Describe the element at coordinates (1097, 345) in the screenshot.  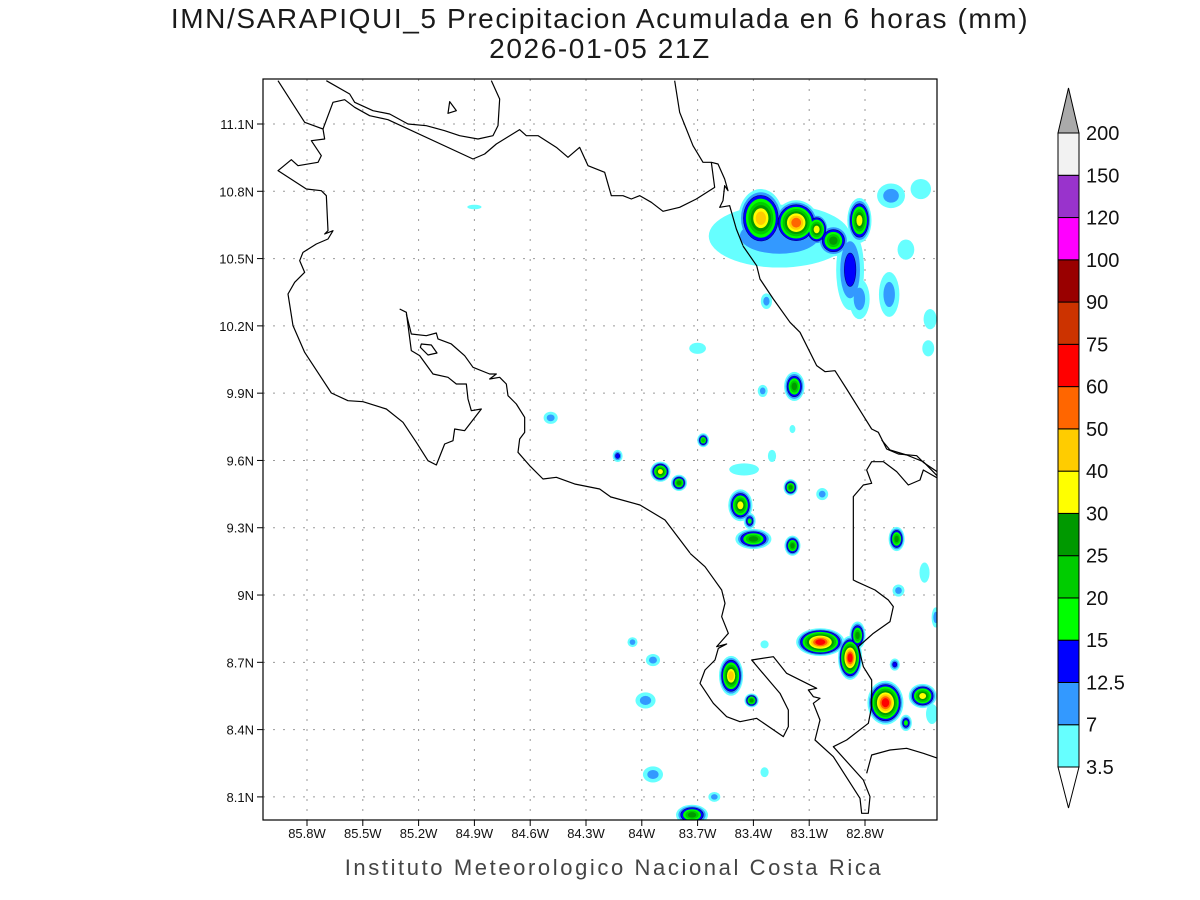
I see `colorbar-level-label: 75` at that location.